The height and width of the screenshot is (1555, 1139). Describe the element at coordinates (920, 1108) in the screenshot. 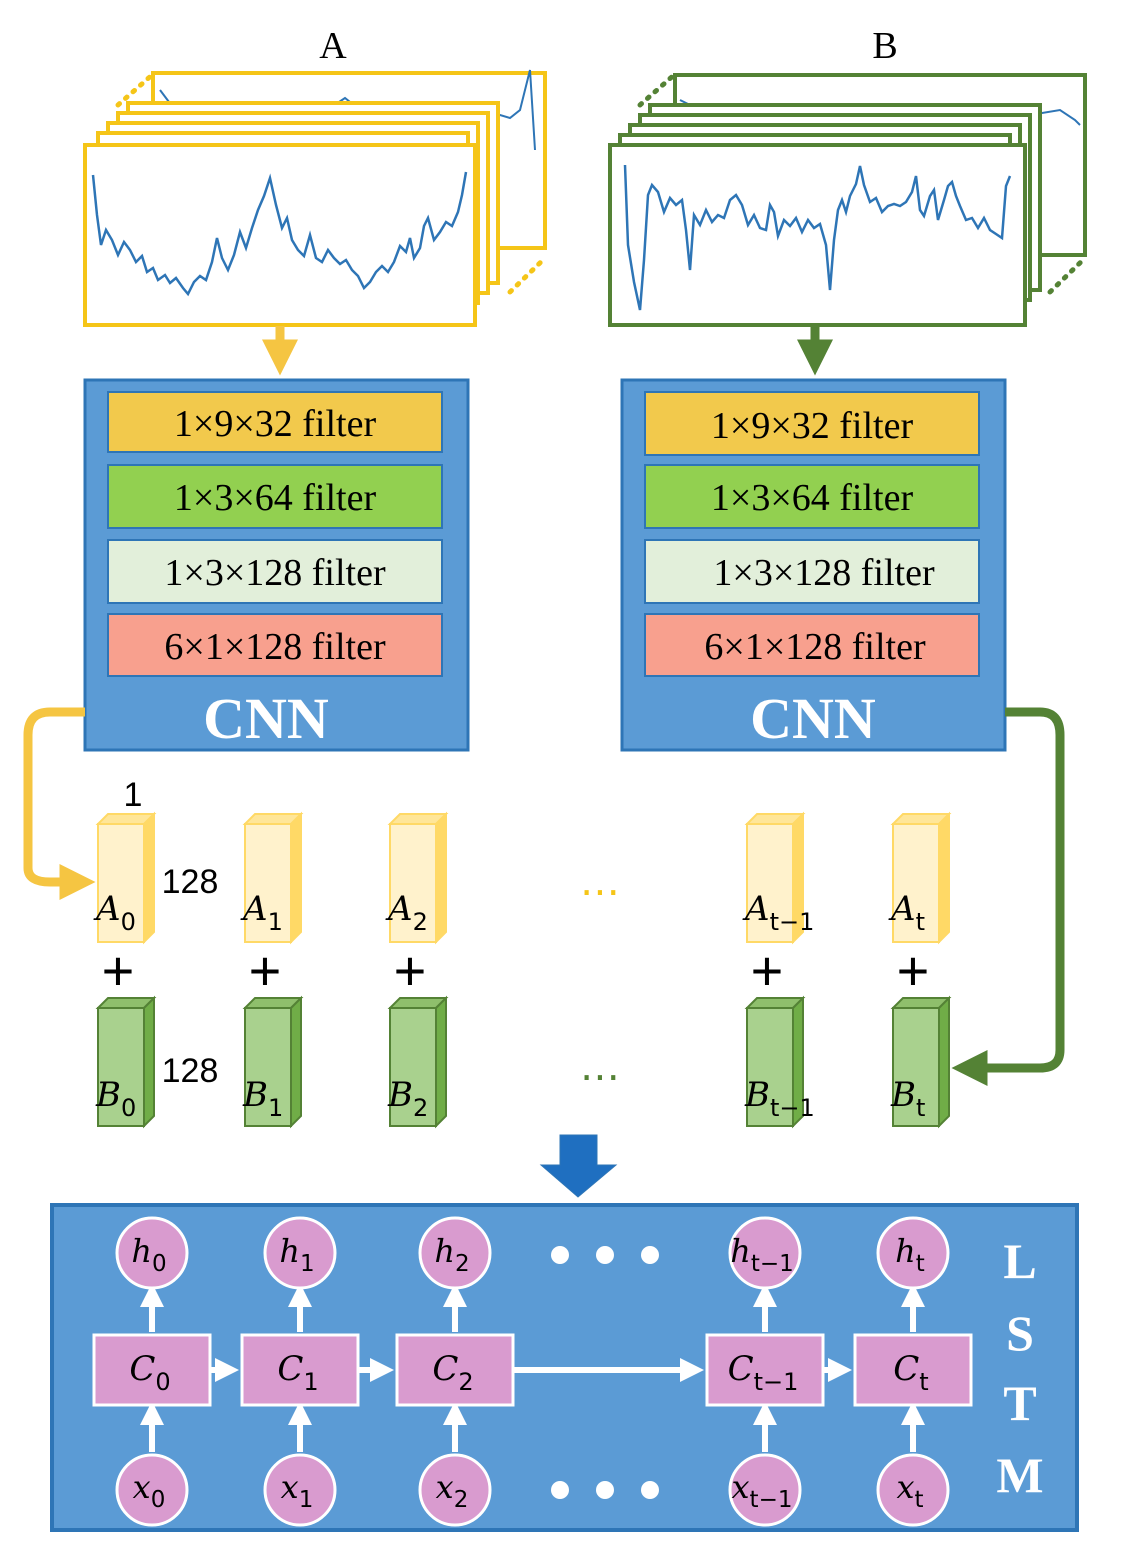

I see `vector-b-label-4-subscript: t` at that location.